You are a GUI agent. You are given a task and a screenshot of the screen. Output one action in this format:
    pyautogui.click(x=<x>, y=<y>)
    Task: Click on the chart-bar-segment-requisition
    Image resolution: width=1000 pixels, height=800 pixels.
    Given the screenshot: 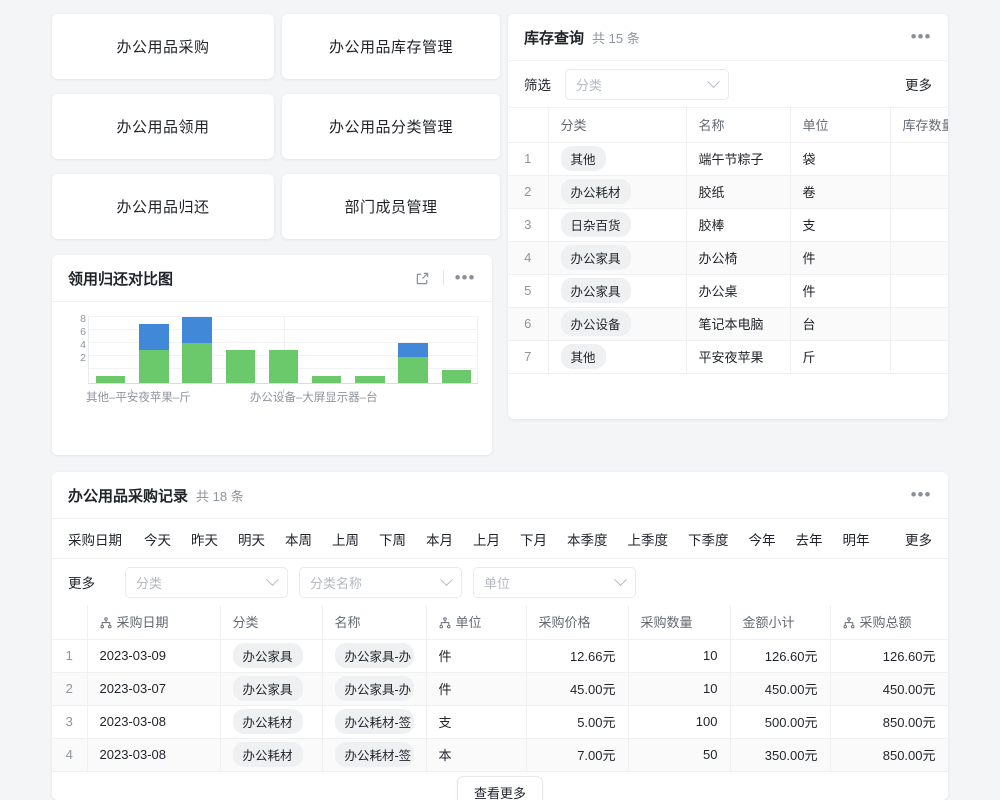 What is the action you would take?
    pyautogui.click(x=240, y=366)
    